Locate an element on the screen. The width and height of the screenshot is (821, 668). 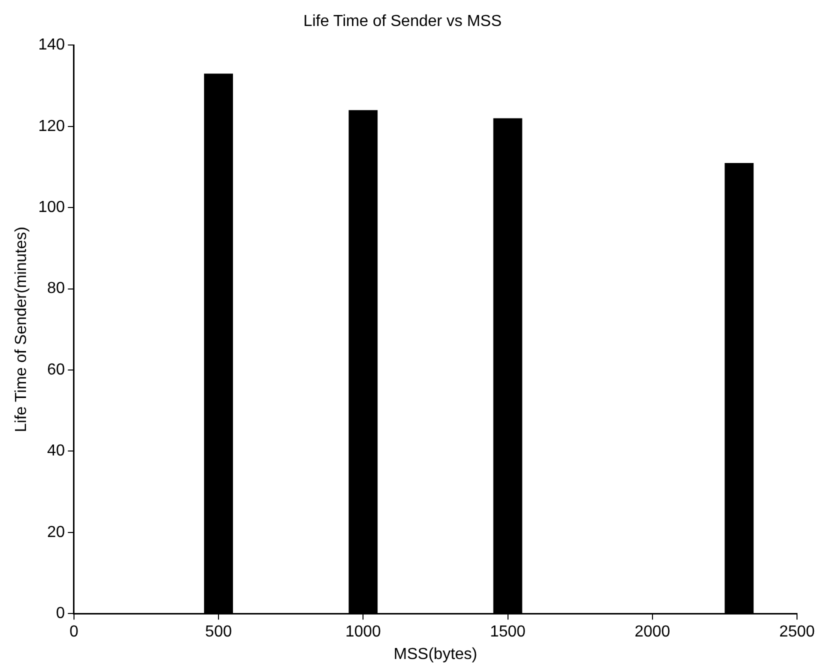
x-tick-label: 500 is located at coordinates (218, 632).